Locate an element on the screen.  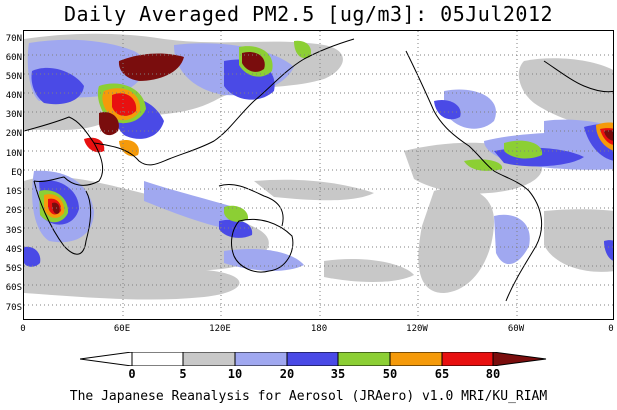
lat-label-60n: 60N is located at coordinates (13, 58).